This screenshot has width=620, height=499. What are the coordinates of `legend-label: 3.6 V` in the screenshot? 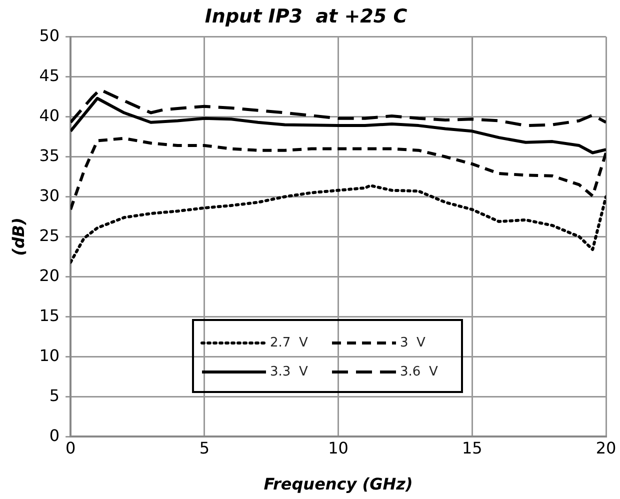 It's located at (419, 372).